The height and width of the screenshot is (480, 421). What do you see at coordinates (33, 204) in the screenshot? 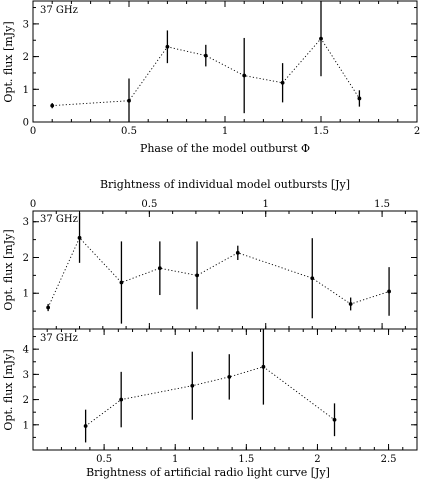
I see `individual-x-tick-label: 0` at bounding box center [33, 204].